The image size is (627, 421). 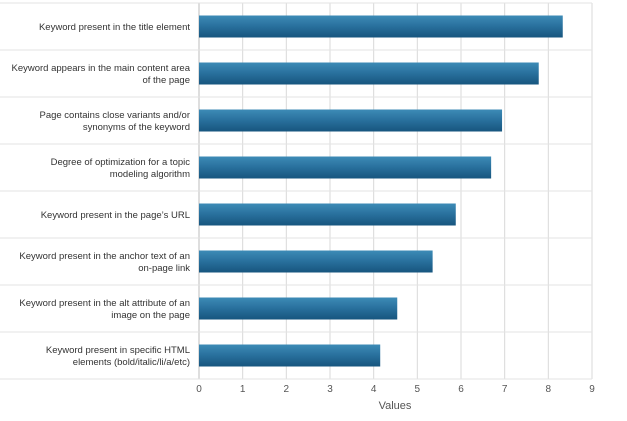 What do you see at coordinates (131, 362) in the screenshot?
I see `category-label: elements (bold/italic/li/a/etc)` at bounding box center [131, 362].